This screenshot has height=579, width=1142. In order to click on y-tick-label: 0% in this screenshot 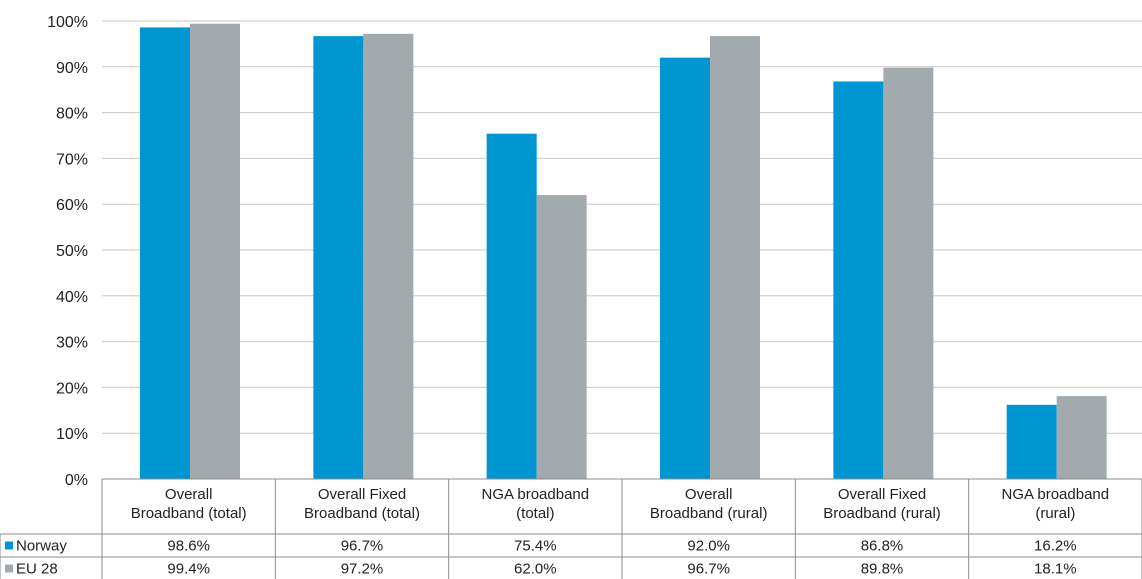, I will do `click(76, 480)`.